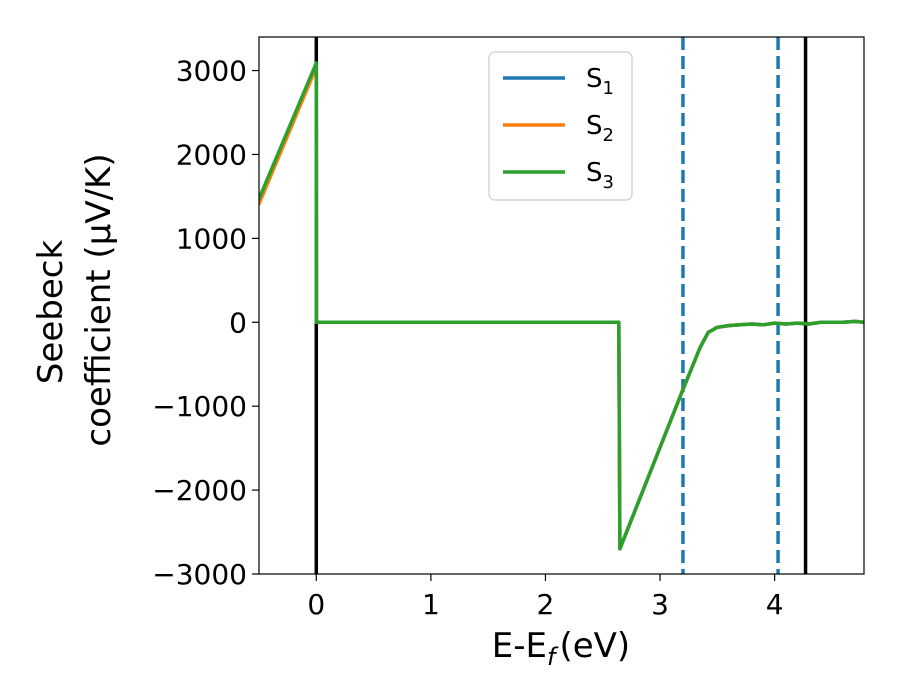 This screenshot has width=900, height=700. Describe the element at coordinates (316, 604) in the screenshot. I see `x-tick-label: 0` at that location.